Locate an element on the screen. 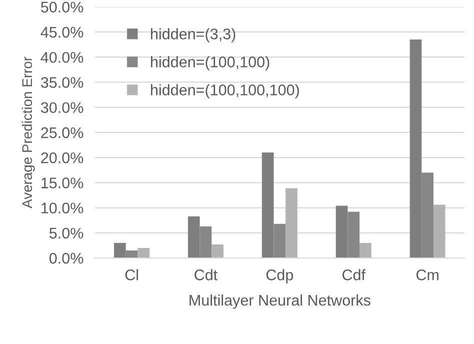 The height and width of the screenshot is (344, 474). x-tick-label: Cm is located at coordinates (427, 275).